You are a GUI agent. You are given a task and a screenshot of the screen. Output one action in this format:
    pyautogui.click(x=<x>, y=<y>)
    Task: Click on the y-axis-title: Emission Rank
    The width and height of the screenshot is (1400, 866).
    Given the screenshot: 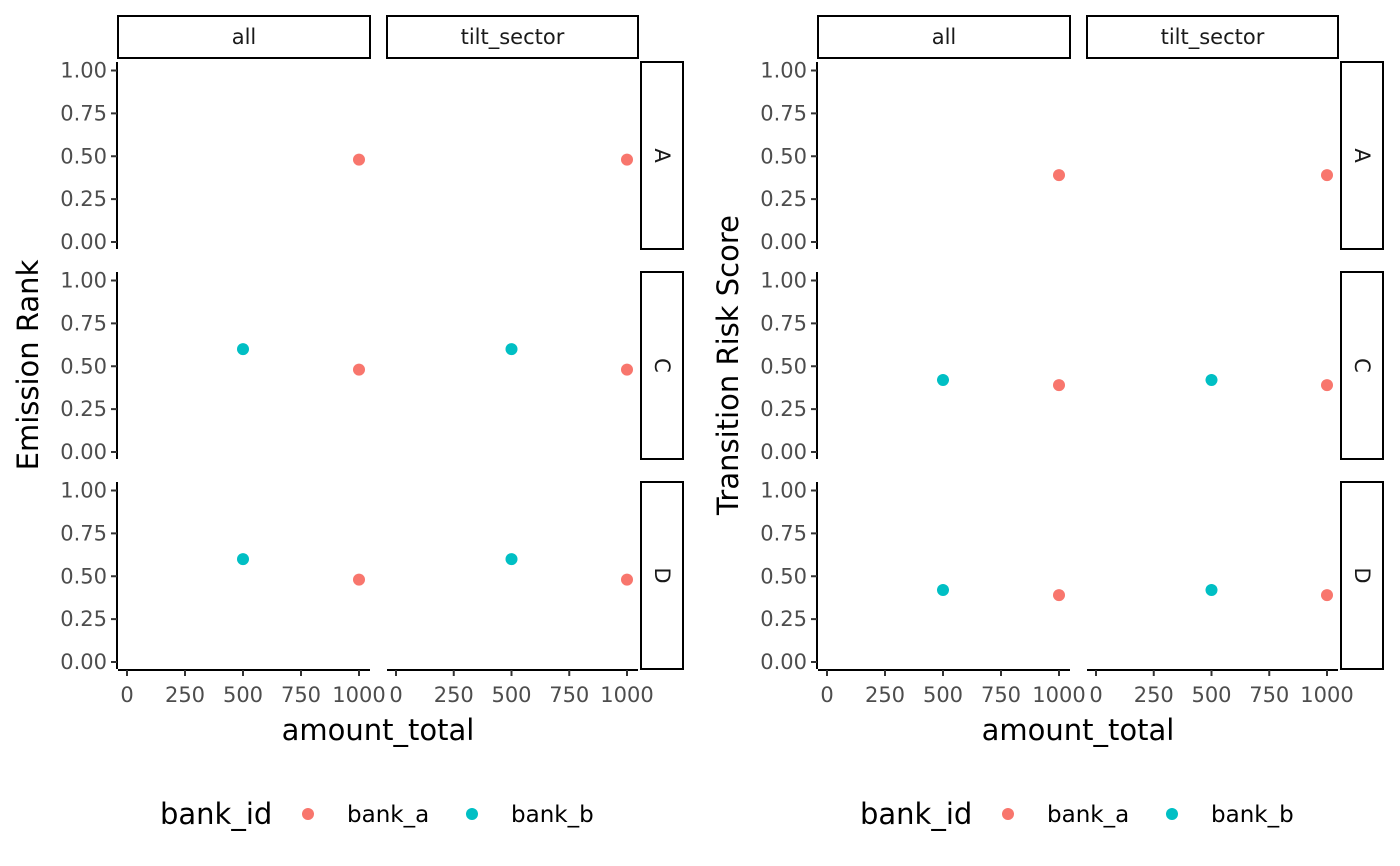 What is the action you would take?
    pyautogui.click(x=28, y=364)
    